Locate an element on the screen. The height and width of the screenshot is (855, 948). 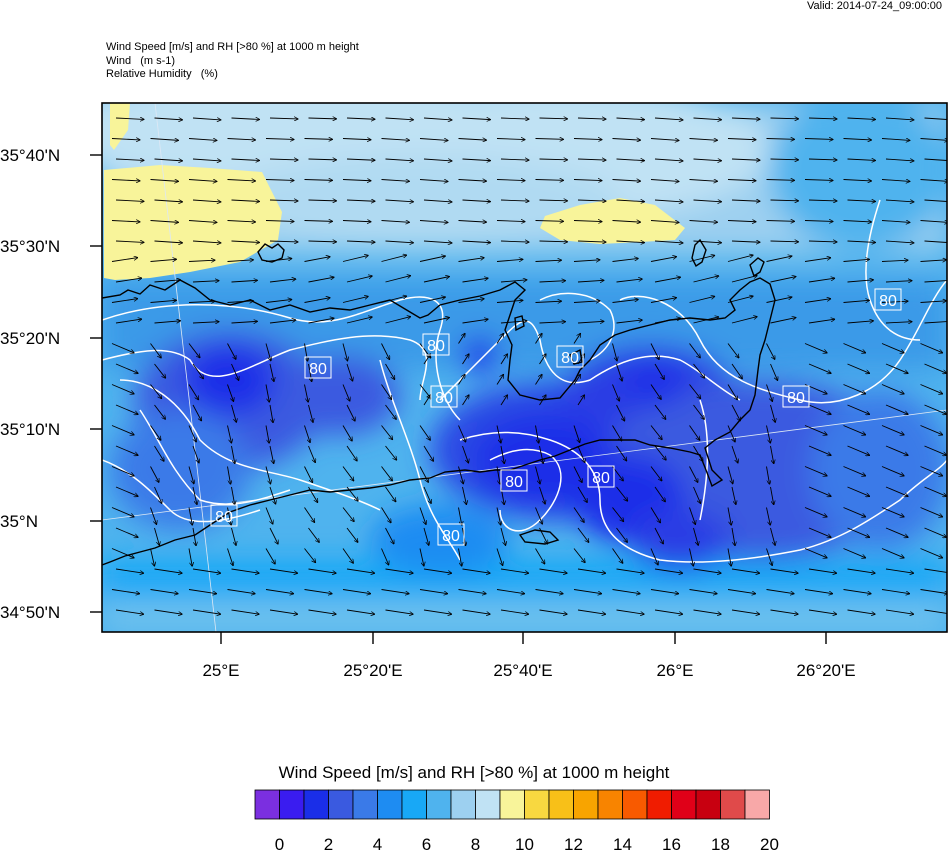
colorbar-tick-label: 14 is located at coordinates (622, 845).